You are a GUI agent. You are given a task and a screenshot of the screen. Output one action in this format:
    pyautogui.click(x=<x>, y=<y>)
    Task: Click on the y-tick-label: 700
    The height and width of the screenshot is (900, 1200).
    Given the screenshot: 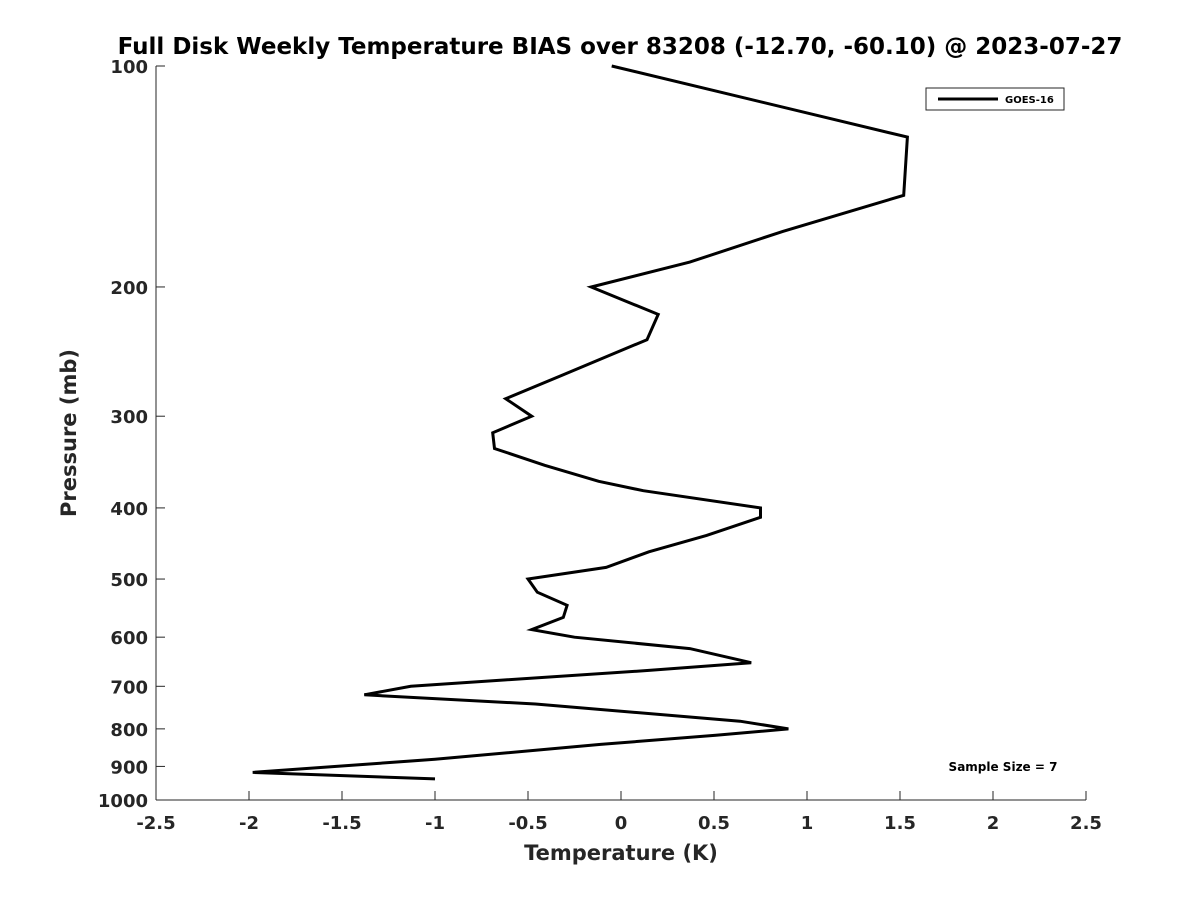 What is the action you would take?
    pyautogui.click(x=129, y=687)
    